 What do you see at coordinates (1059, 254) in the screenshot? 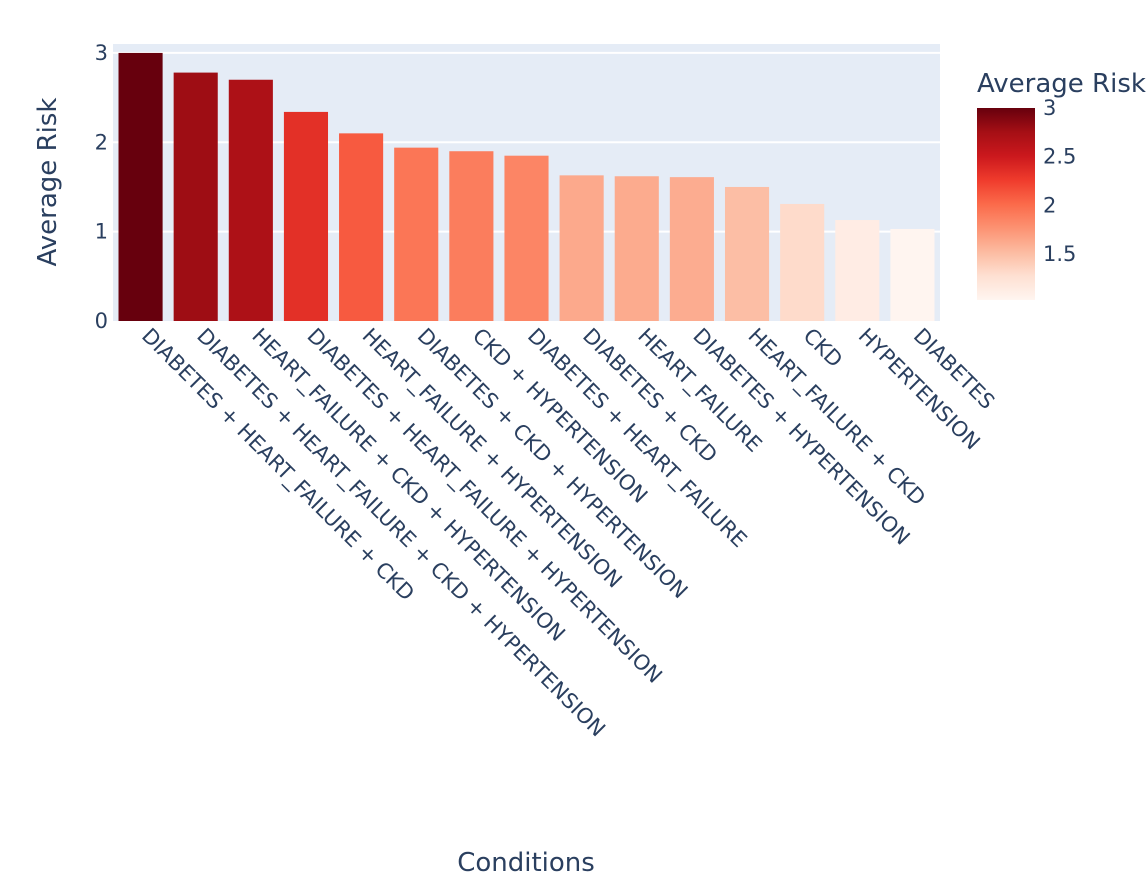
I see `colorbar-tick-label: 1.5` at bounding box center [1059, 254].